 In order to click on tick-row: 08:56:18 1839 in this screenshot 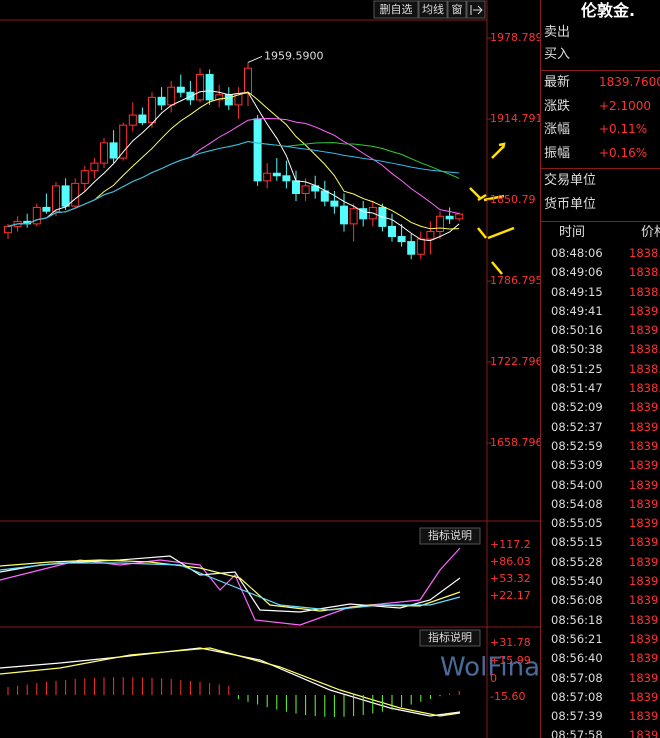, I will do `click(600, 620)`.